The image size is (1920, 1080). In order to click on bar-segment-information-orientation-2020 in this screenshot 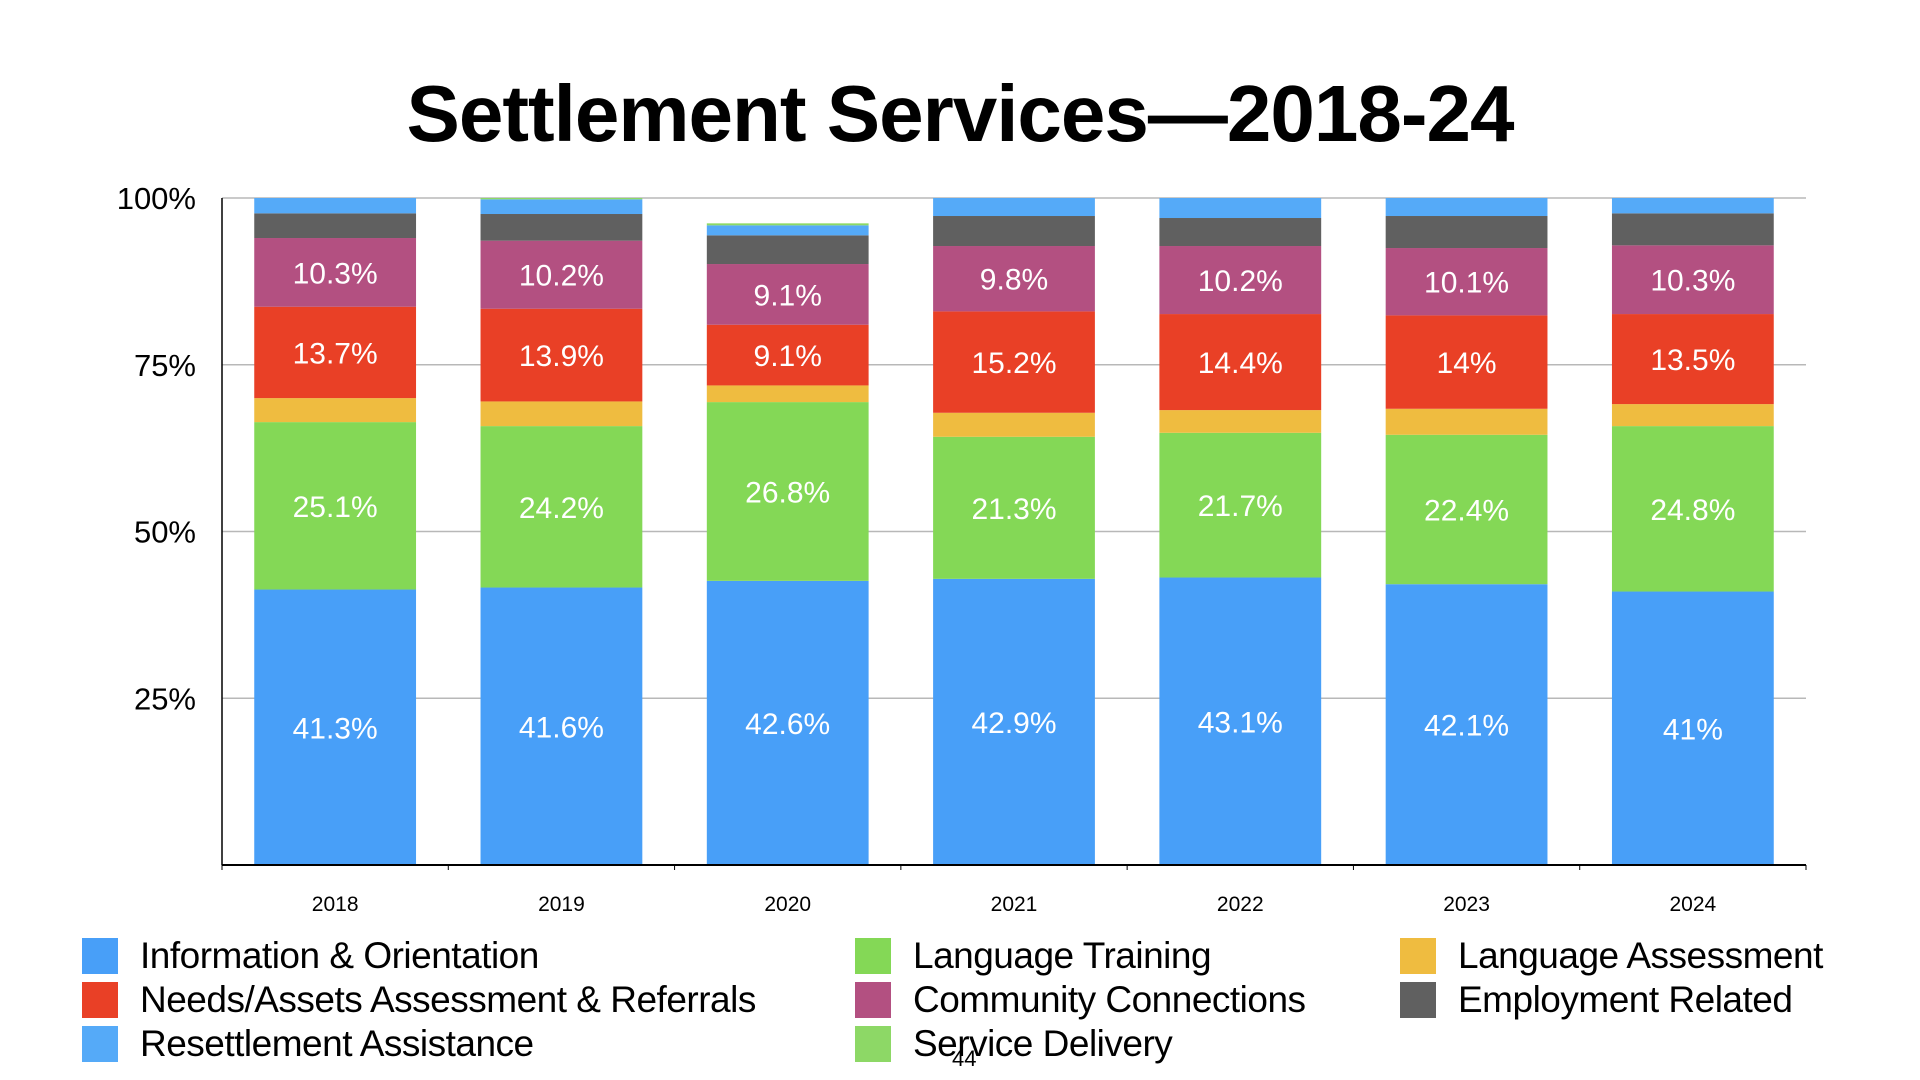, I will do `click(787, 722)`.